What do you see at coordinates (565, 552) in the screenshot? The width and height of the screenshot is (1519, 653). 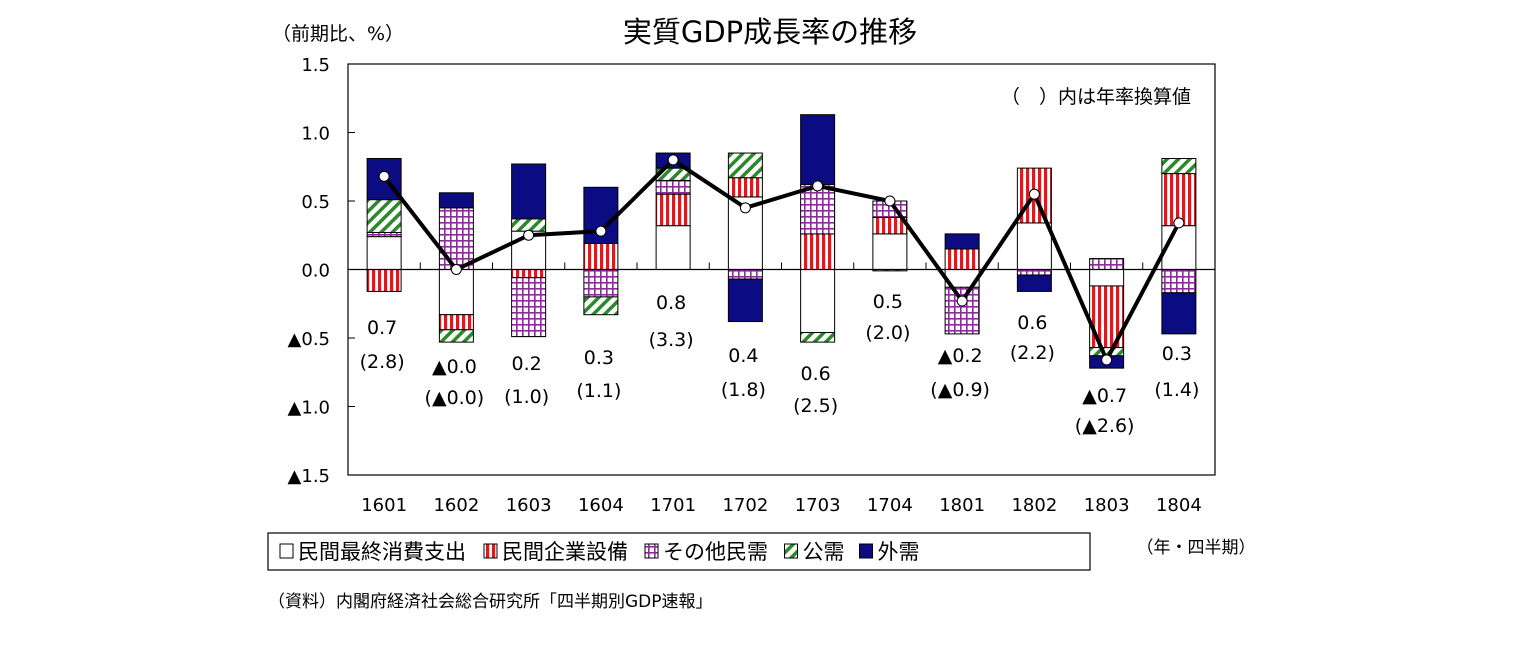 I see `legend-label: 民間企業設備` at bounding box center [565, 552].